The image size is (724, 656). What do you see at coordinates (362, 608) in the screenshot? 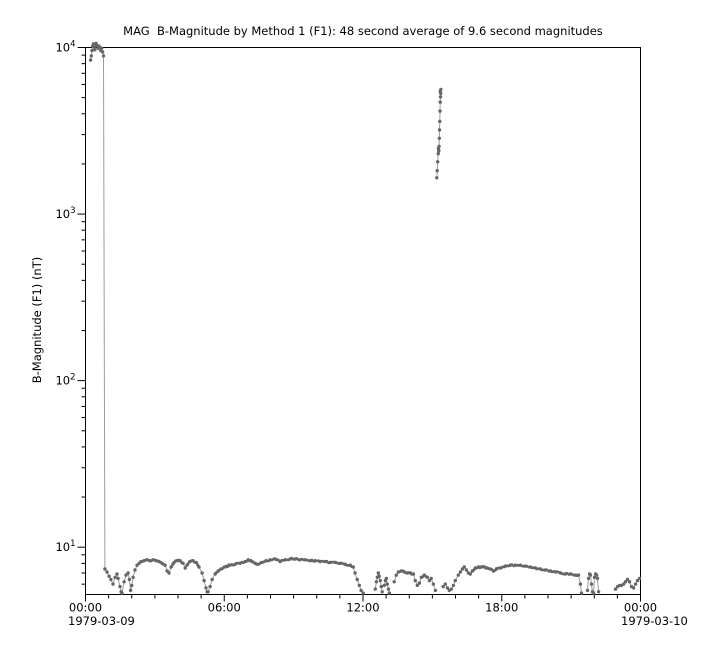
I see `x-tick-label: 12:00` at bounding box center [362, 608].